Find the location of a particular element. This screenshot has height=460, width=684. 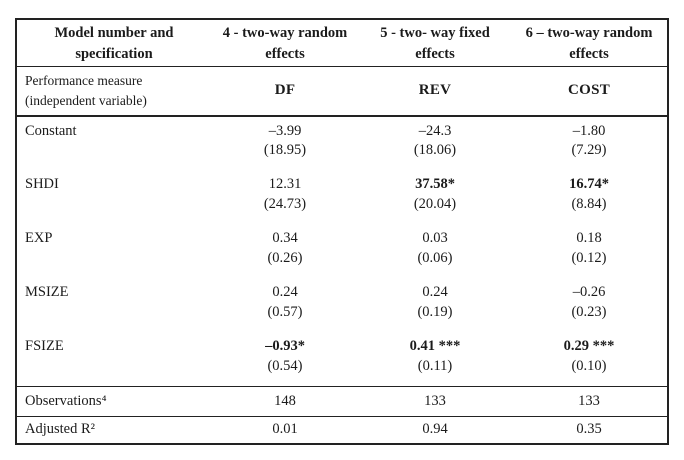

se-cell: (0.26) is located at coordinates (285, 257).